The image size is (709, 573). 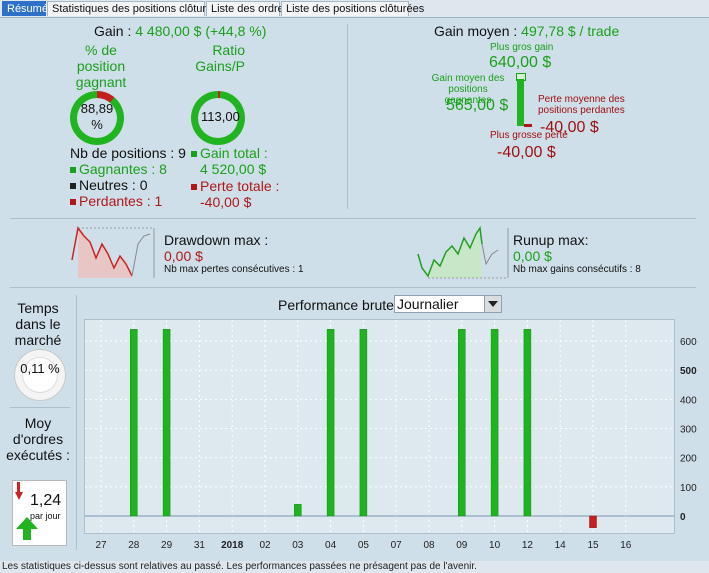 What do you see at coordinates (336, 305) in the screenshot?
I see `performance-title: Performance brute` at bounding box center [336, 305].